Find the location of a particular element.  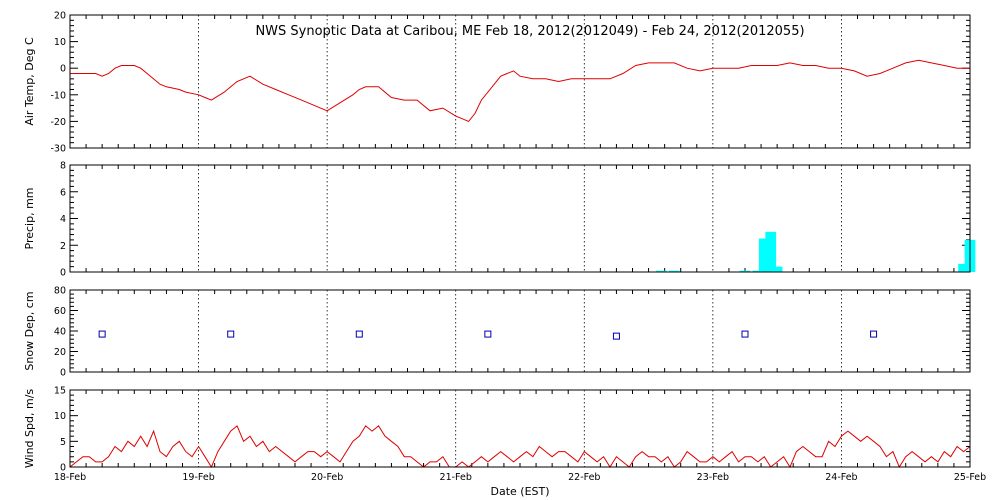

air-temp-series-line is located at coordinates (520, 91).